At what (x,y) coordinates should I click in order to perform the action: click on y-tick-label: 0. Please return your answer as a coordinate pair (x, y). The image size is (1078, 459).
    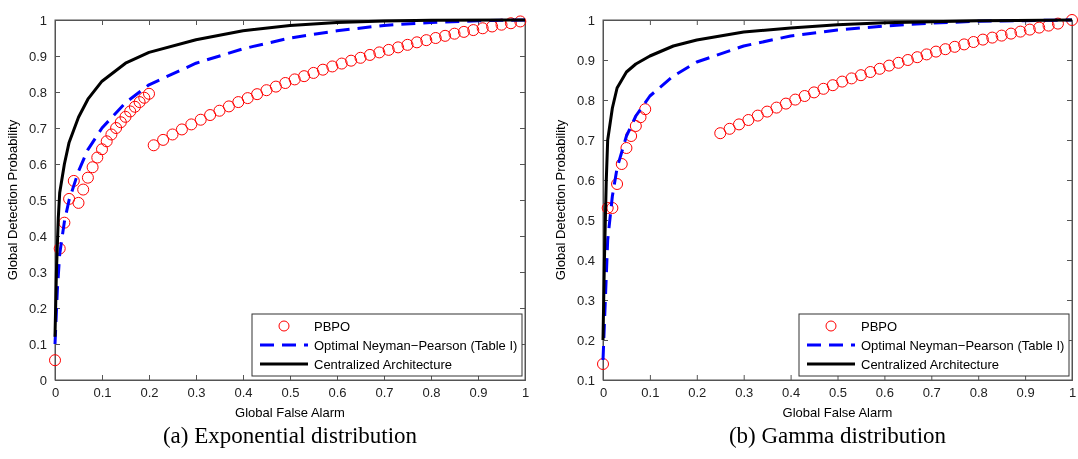
    Looking at the image, I should click on (43, 380).